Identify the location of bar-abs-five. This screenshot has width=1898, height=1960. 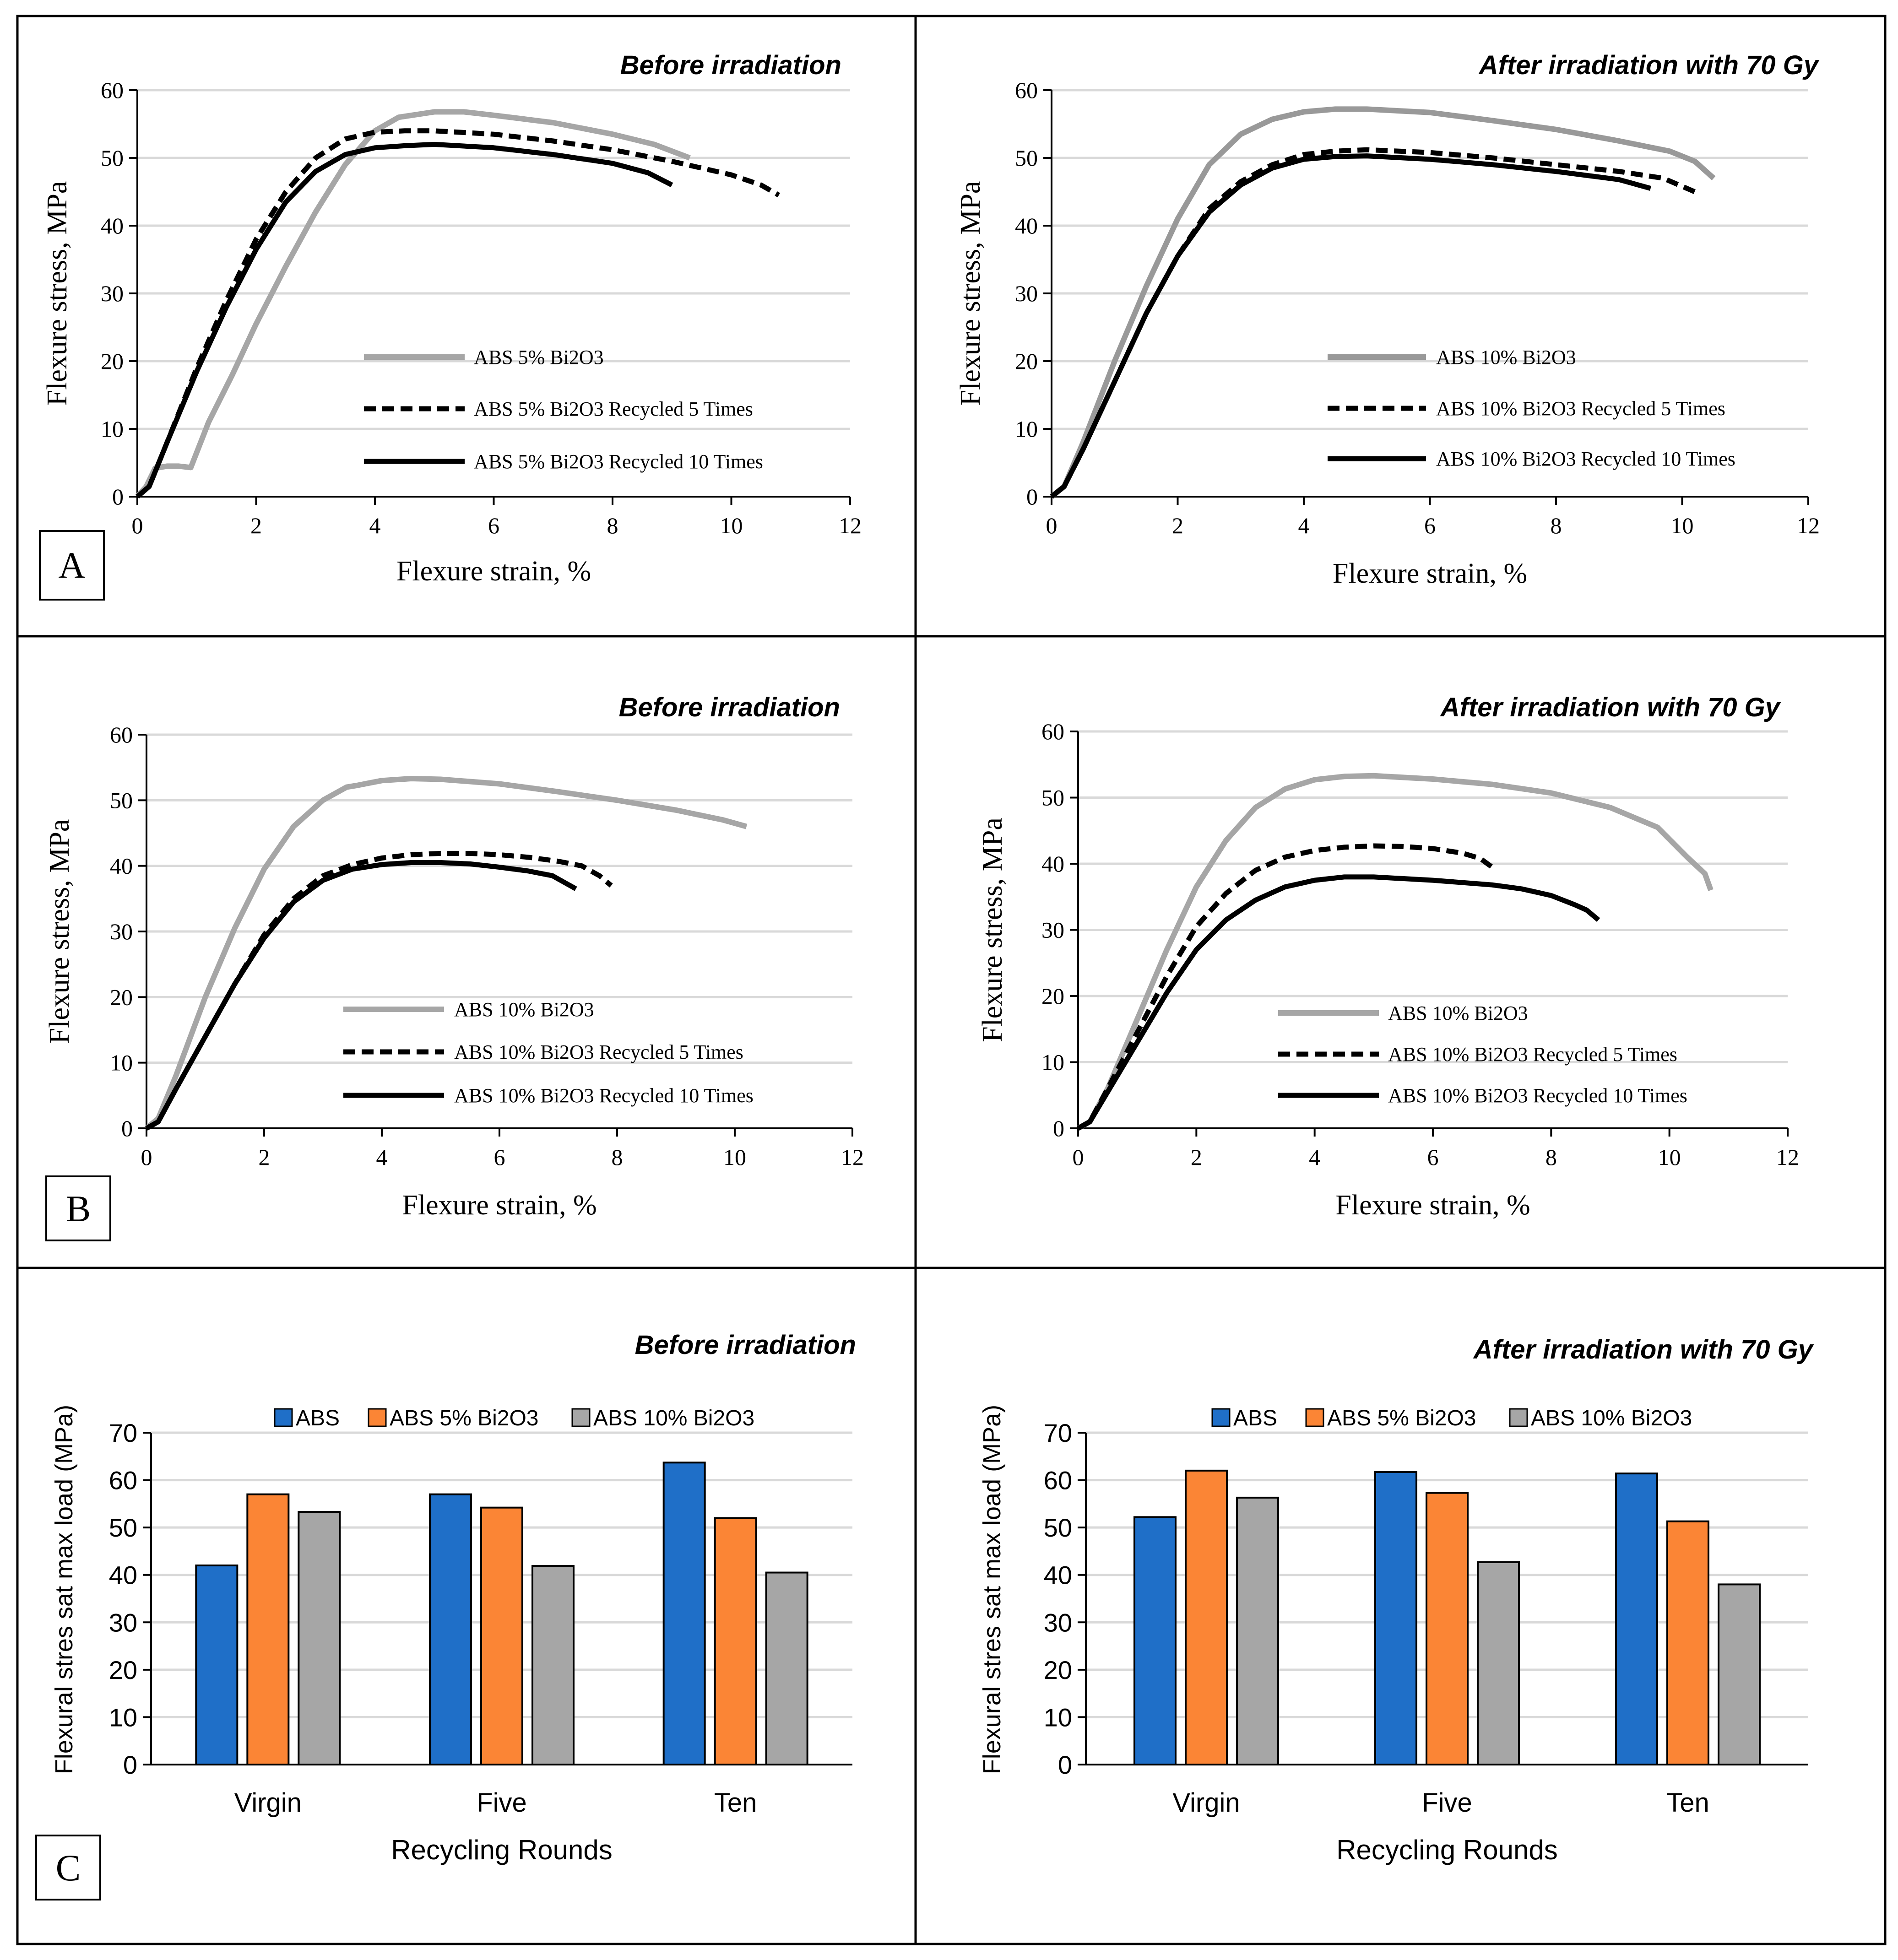
(451, 1629).